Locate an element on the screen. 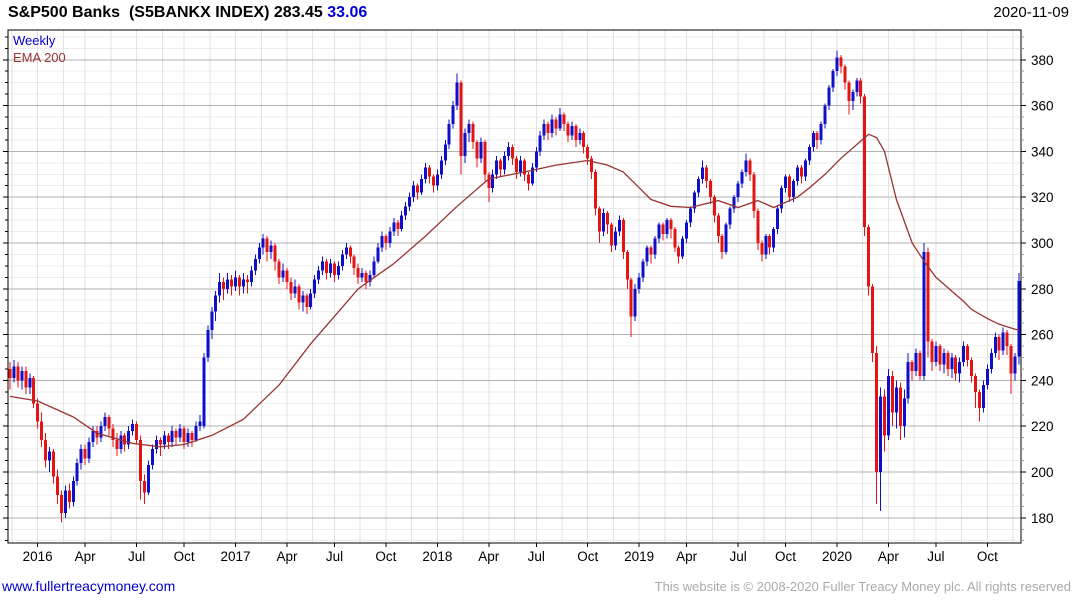 Image resolution: width=1075 pixels, height=600 pixels. svg-text: 2016 is located at coordinates (38, 556).